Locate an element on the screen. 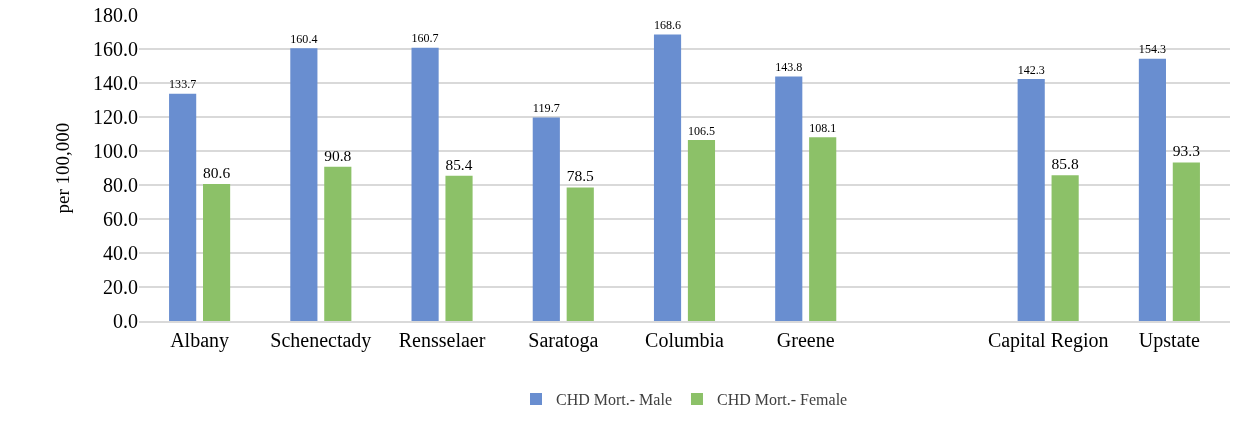 The width and height of the screenshot is (1256, 428). x-tick-label: Saratoga is located at coordinates (563, 340).